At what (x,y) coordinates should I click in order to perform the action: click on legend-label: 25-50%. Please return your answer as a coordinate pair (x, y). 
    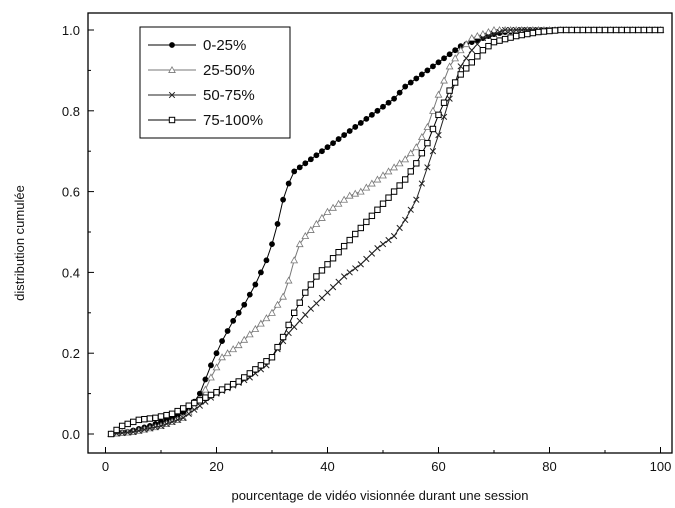
    Looking at the image, I should click on (229, 70).